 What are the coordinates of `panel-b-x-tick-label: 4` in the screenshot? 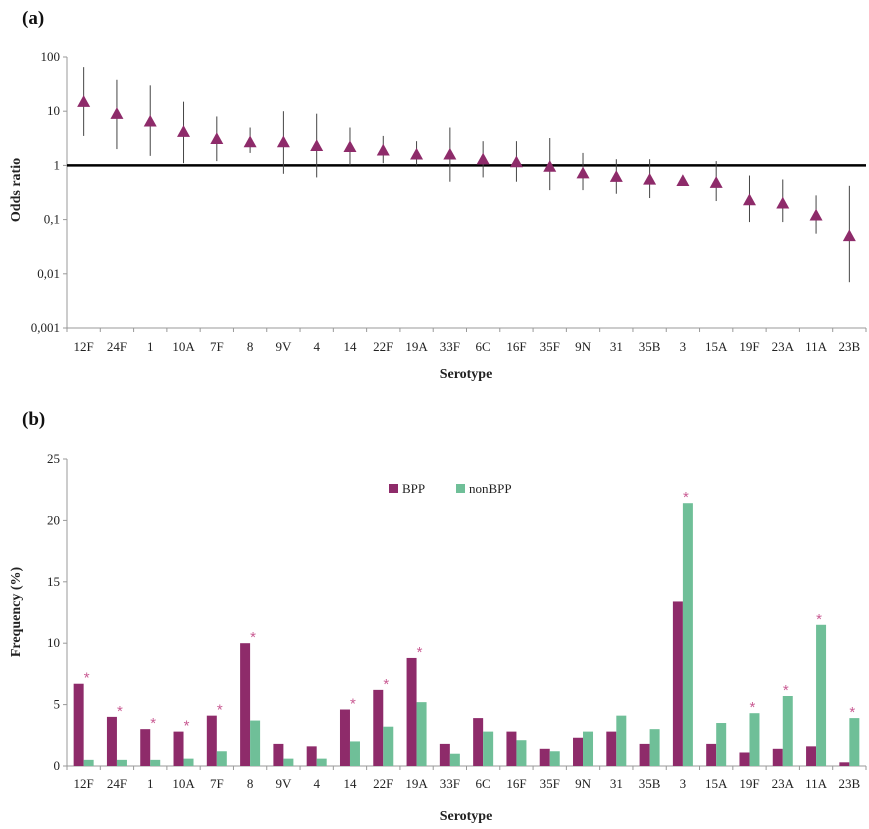 It's located at (316, 783).